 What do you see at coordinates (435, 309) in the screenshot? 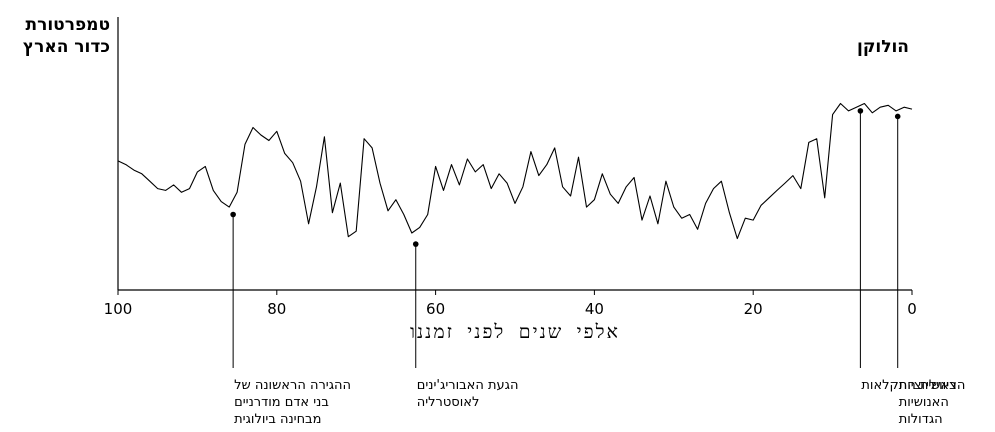
I see `x-tick-label: 60` at bounding box center [435, 309].